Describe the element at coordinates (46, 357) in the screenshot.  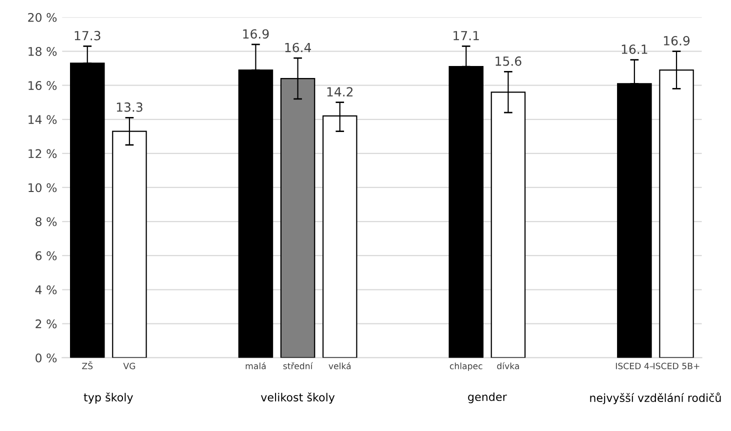
I see `y-tick-label: 0 %` at that location.